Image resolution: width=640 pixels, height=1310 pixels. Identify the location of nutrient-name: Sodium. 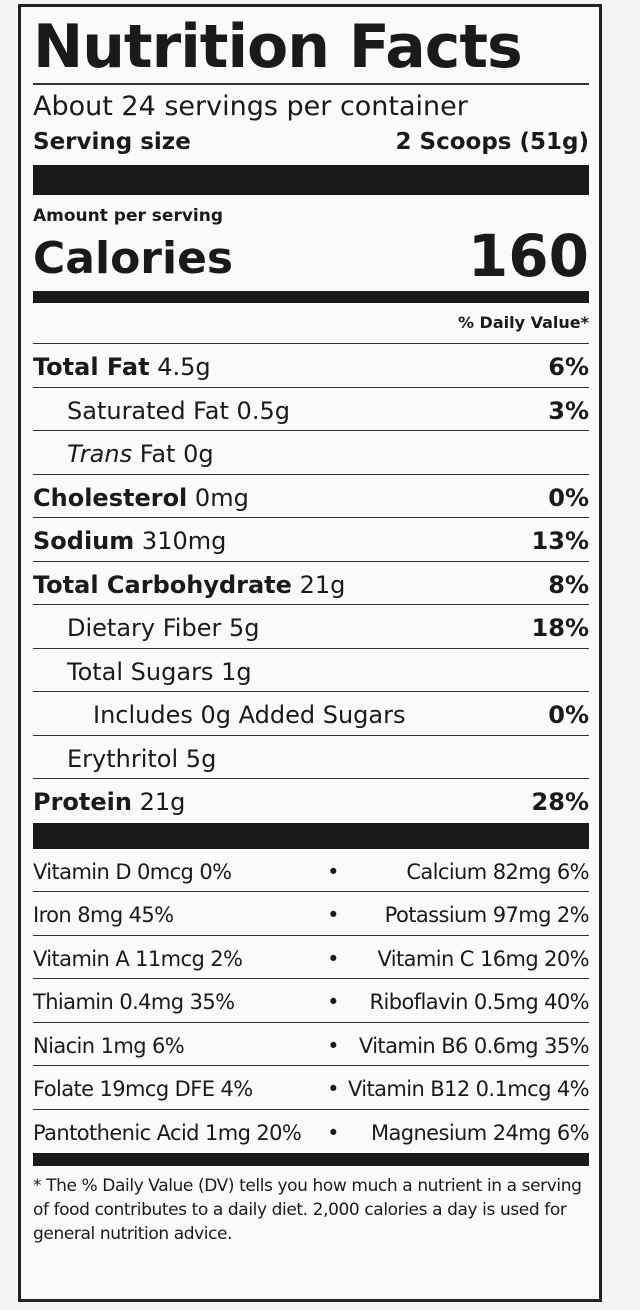
(84, 541).